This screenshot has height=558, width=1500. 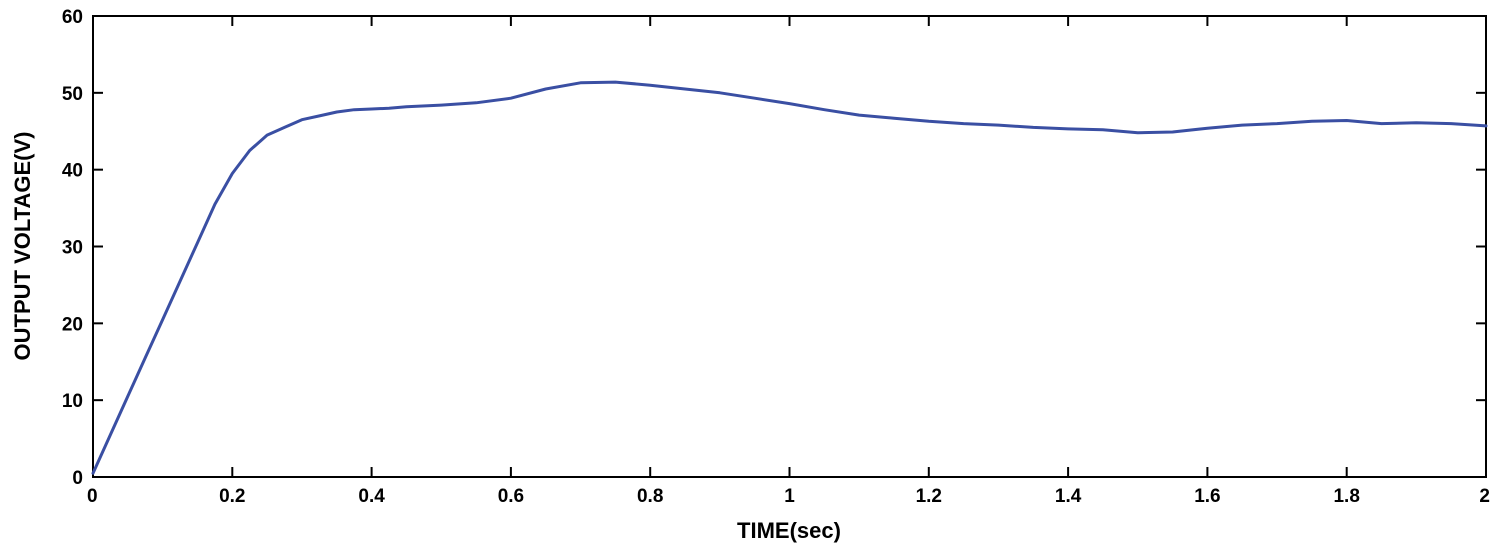 I want to click on y-tick-label: 0, so click(x=77, y=478).